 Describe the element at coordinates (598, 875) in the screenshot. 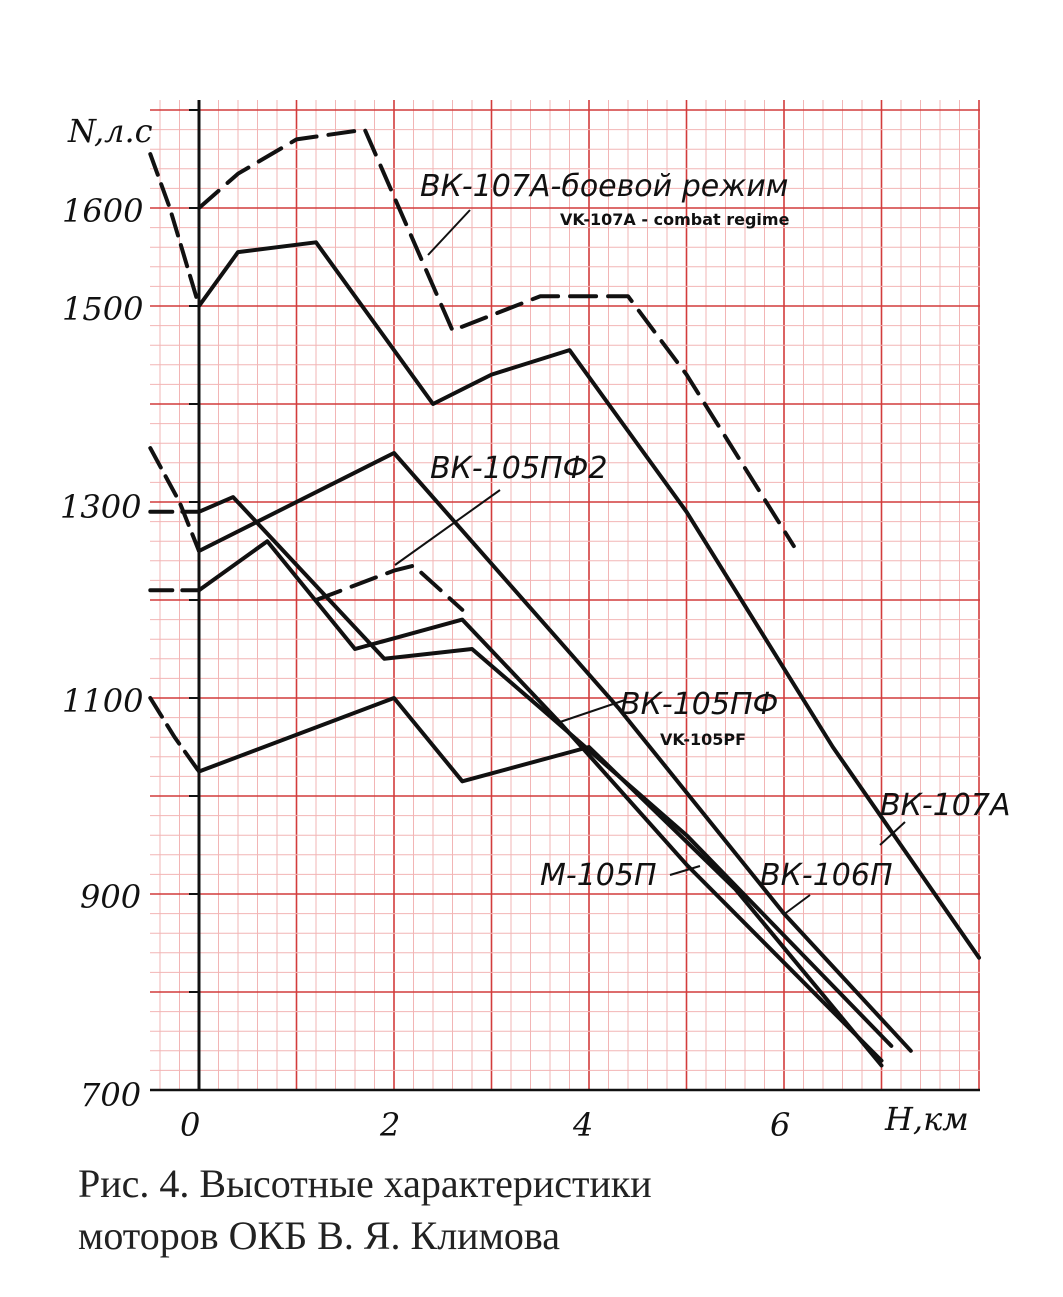

I see `label-m105p: М-105П` at that location.